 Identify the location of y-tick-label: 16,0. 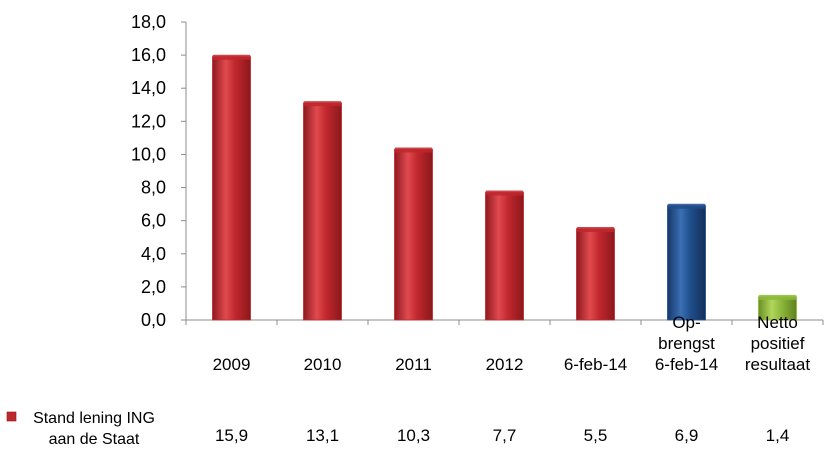
(148, 55).